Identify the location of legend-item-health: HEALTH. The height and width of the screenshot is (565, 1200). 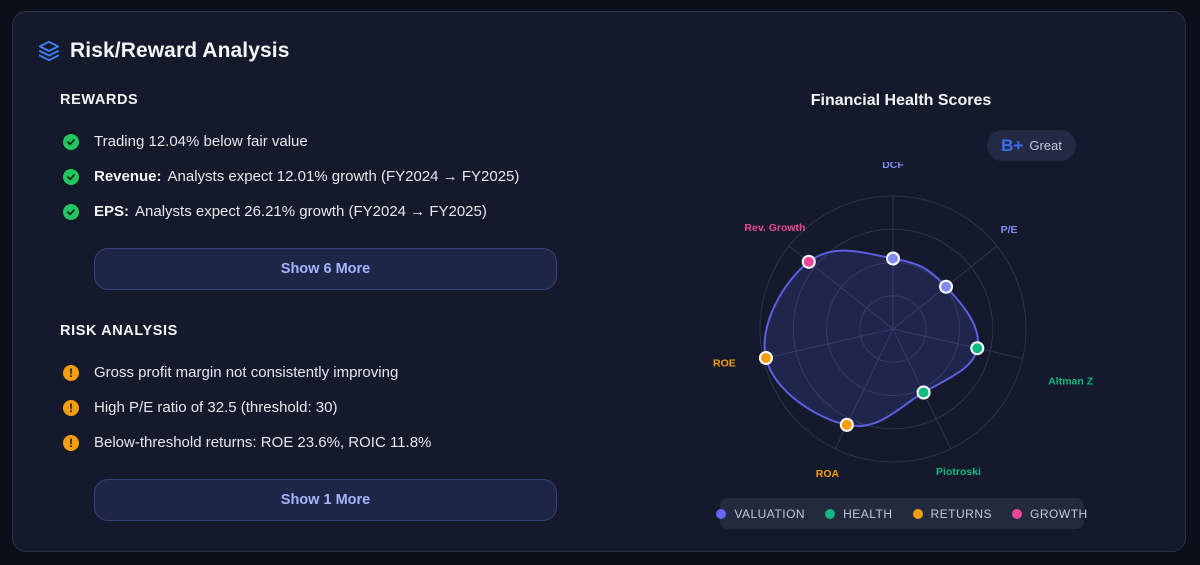
(858, 514).